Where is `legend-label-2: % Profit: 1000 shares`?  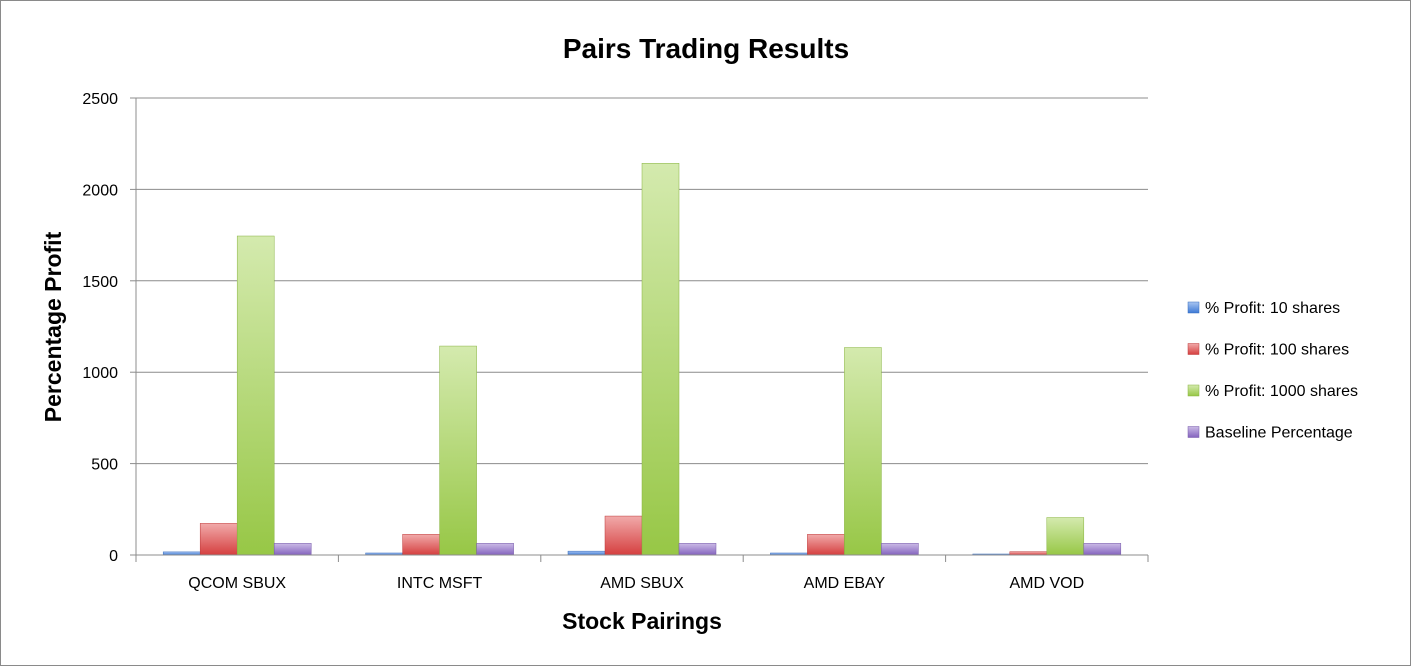 legend-label-2: % Profit: 1000 shares is located at coordinates (1281, 391).